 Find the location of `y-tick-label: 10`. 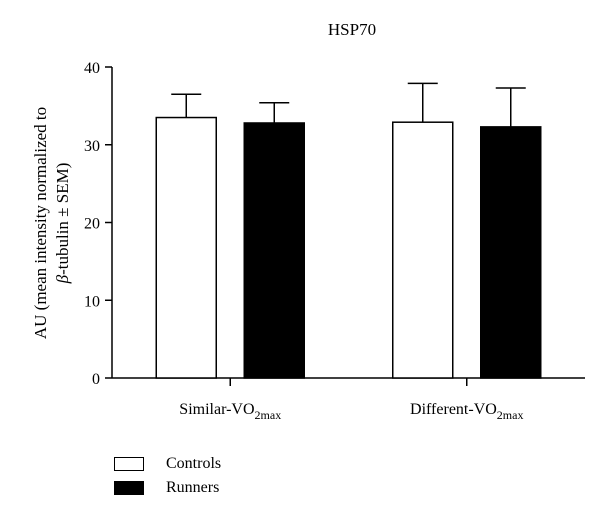

y-tick-label: 10 is located at coordinates (92, 301).